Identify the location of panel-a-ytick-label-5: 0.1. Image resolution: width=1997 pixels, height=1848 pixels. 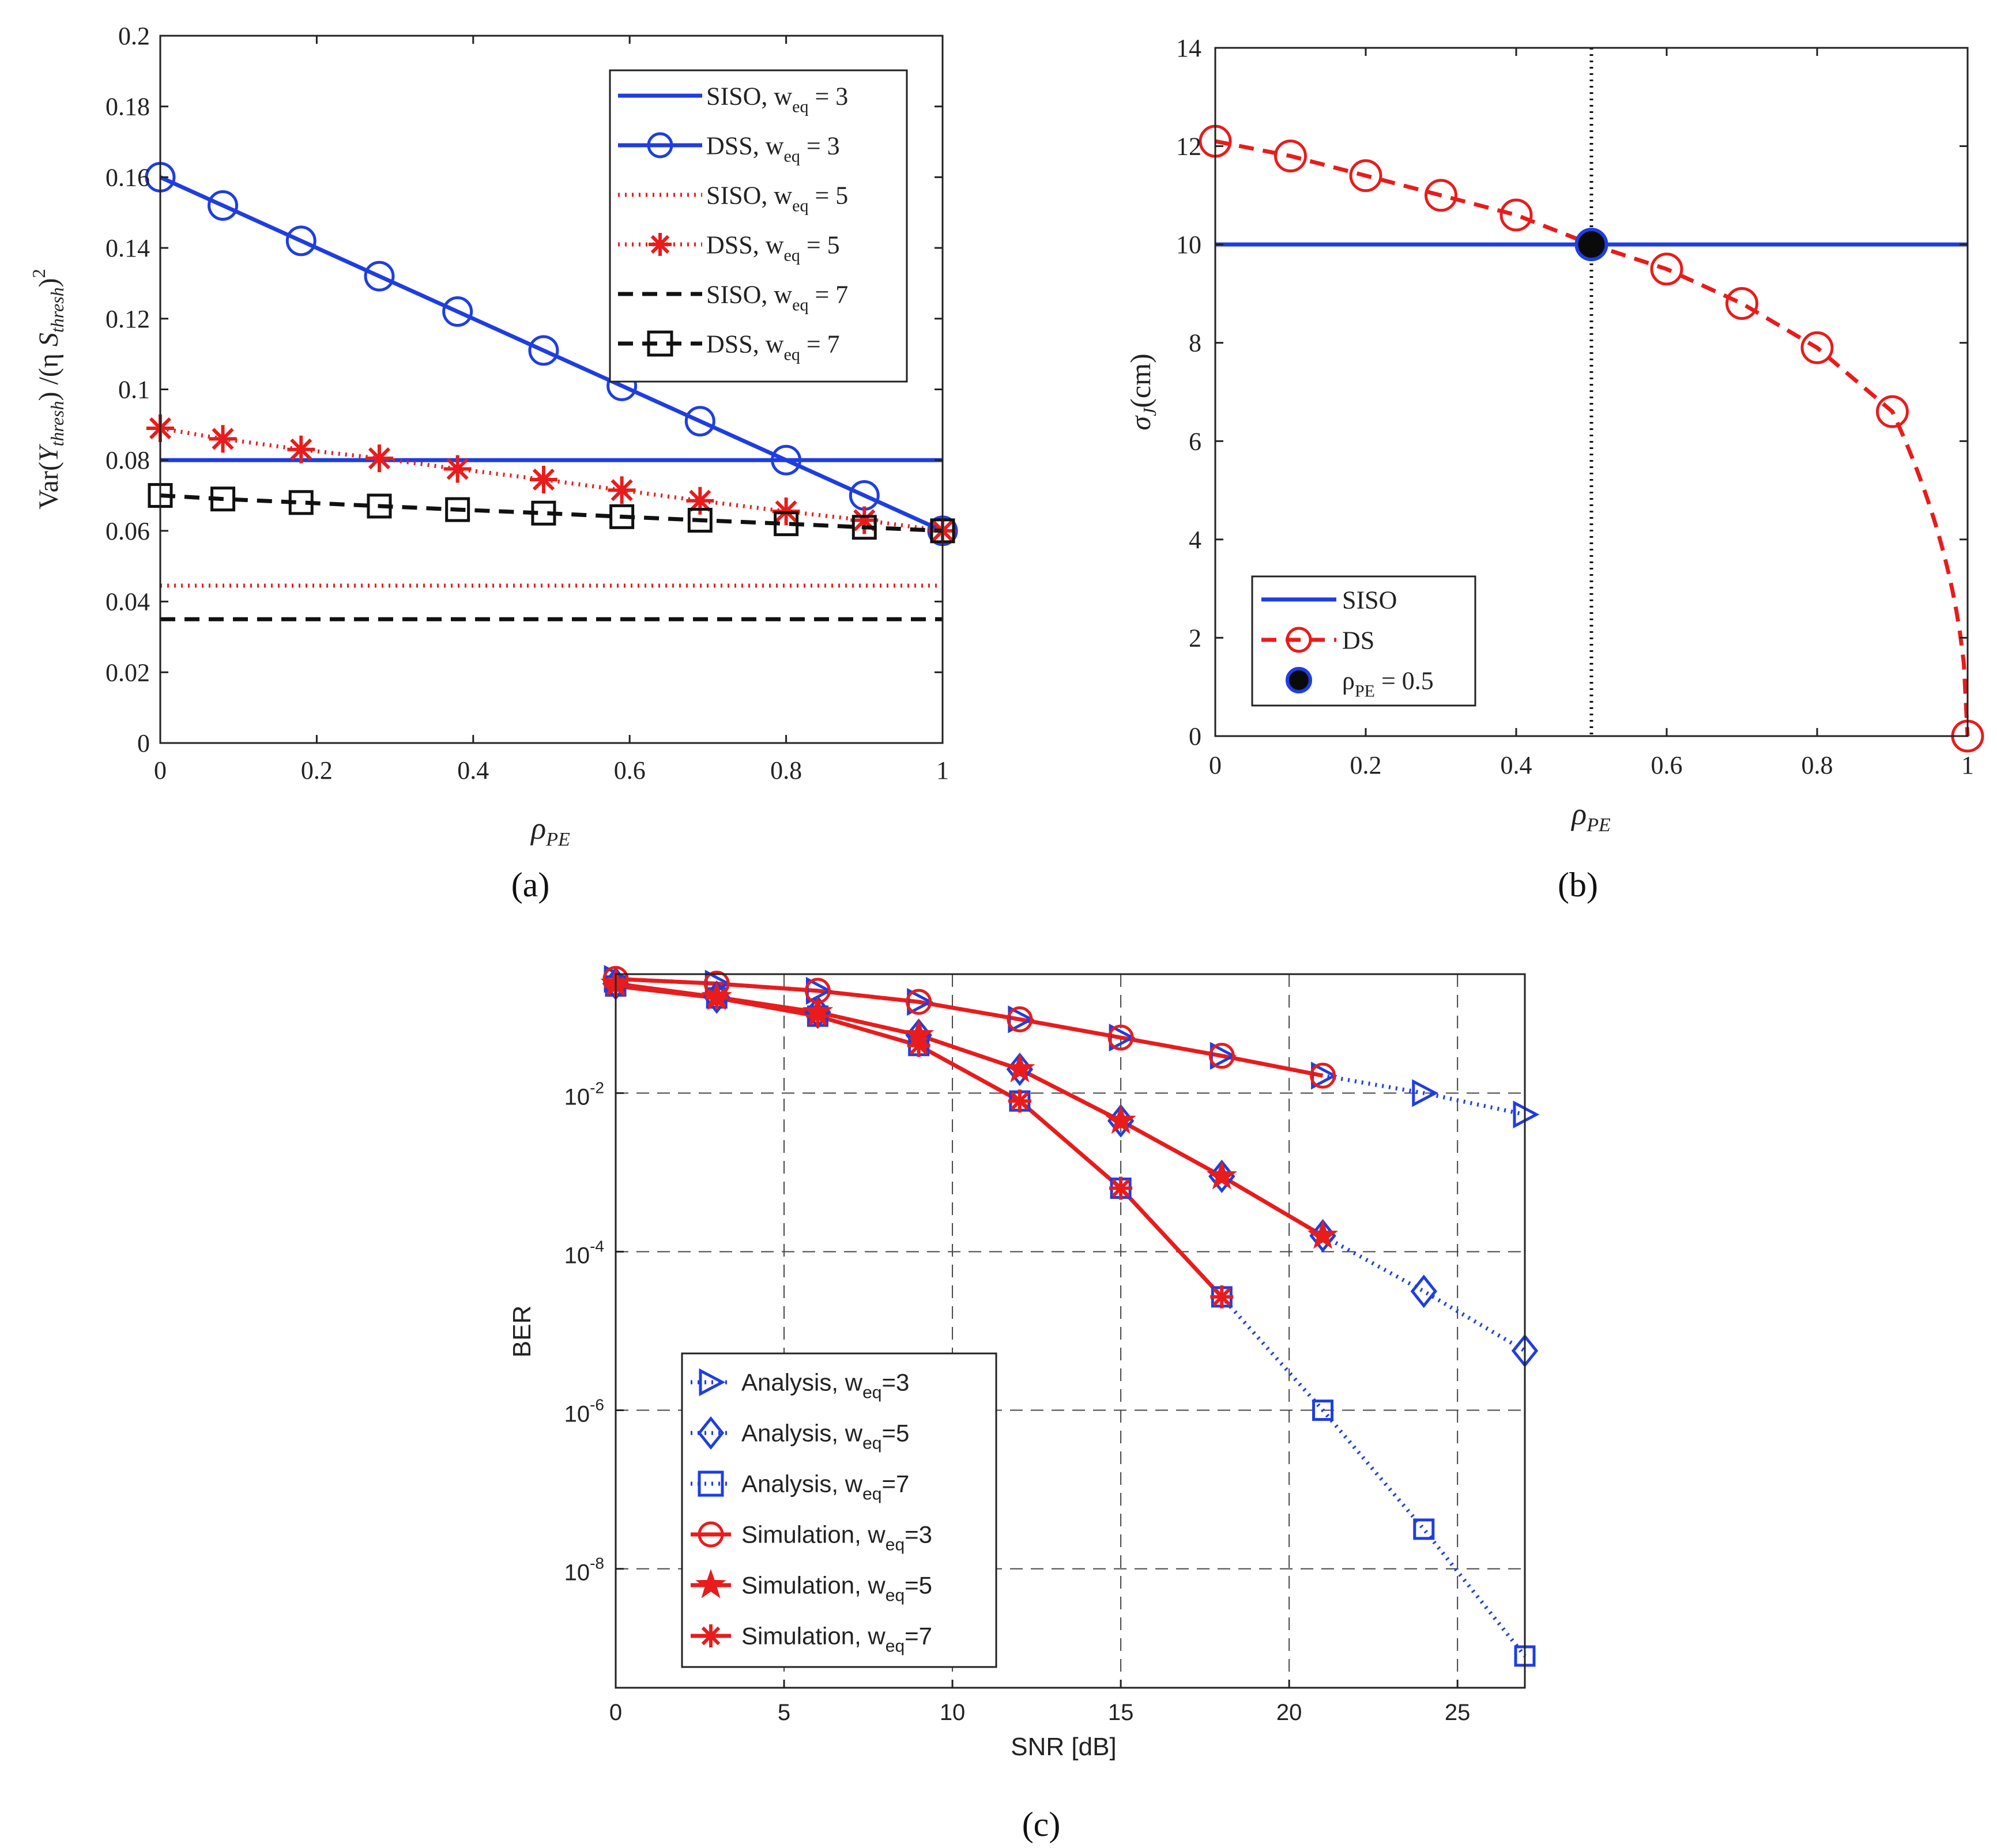
(134, 390).